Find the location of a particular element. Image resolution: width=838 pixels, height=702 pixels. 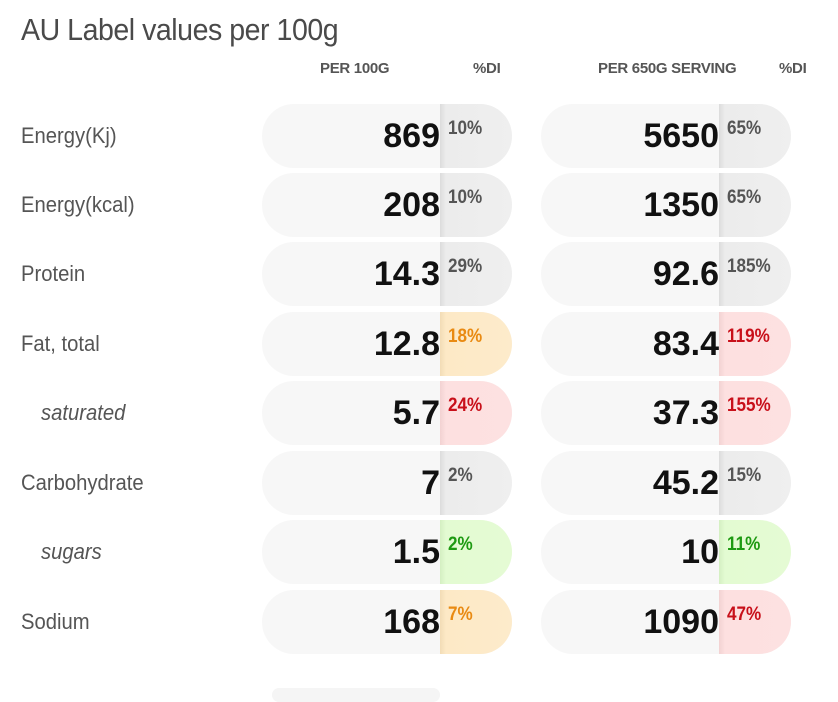

per-100g-cell: 168mg7% is located at coordinates (387, 622).